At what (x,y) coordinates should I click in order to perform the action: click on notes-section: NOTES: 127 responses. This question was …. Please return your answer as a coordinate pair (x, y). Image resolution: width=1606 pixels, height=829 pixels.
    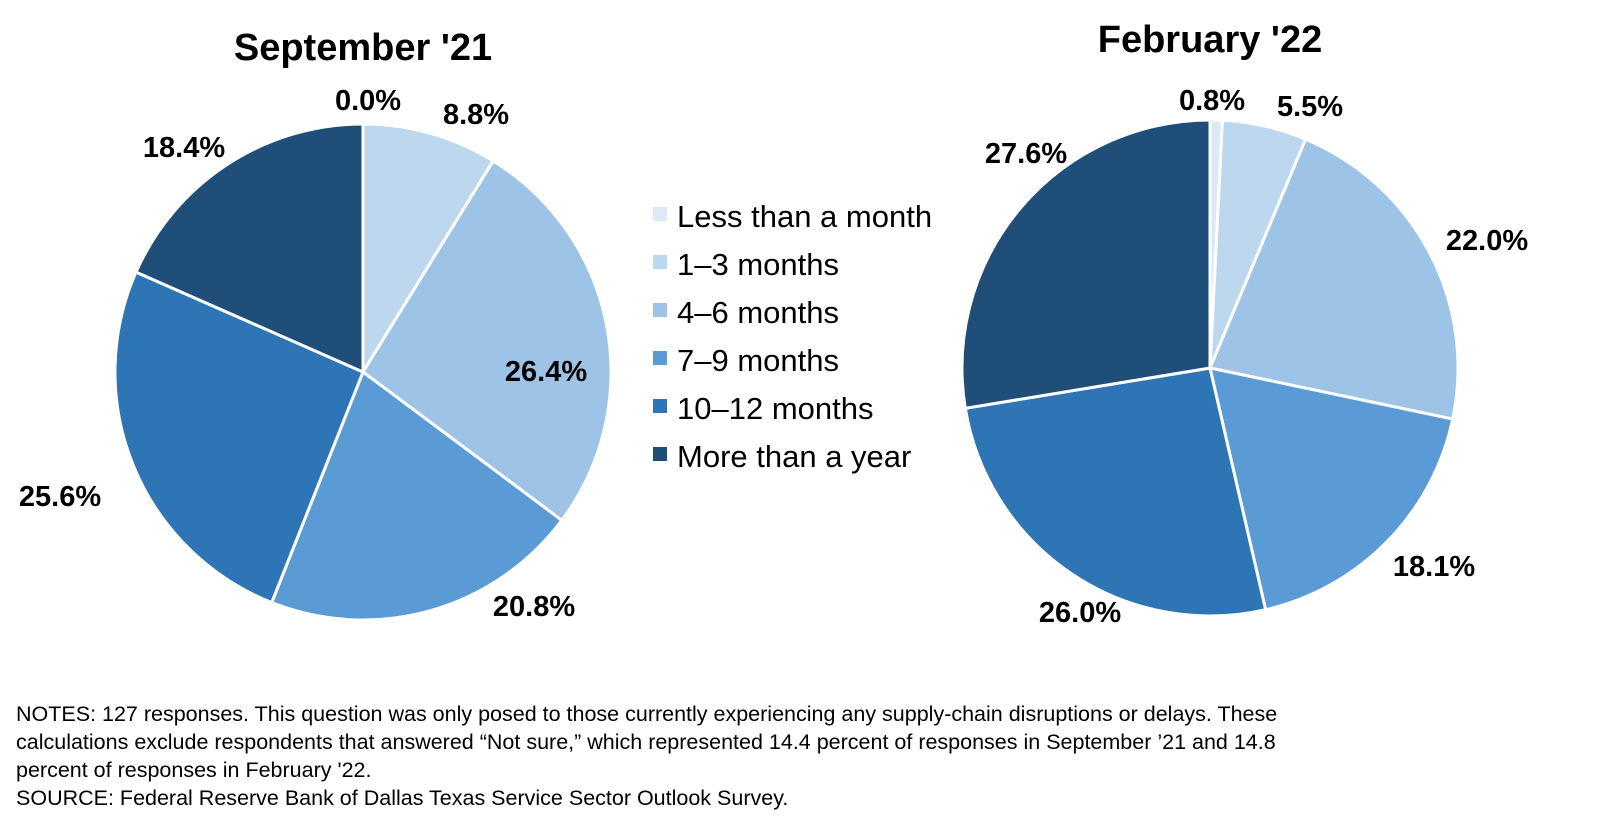
    Looking at the image, I should click on (806, 756).